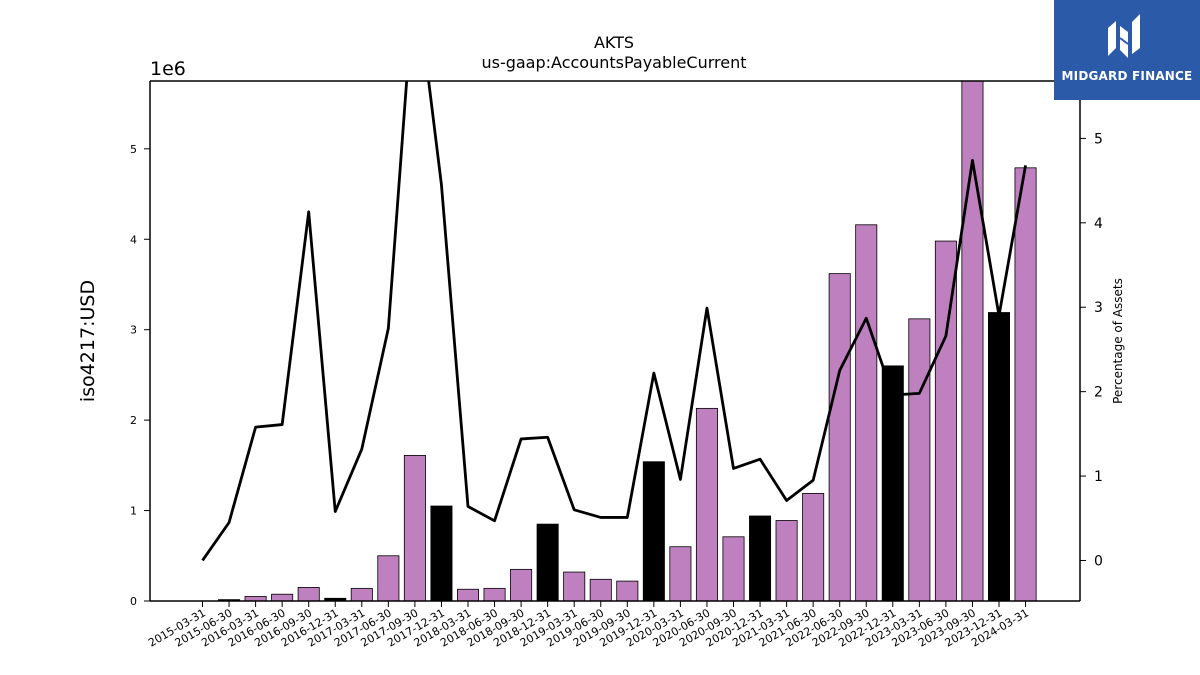 This screenshot has width=1200, height=675. What do you see at coordinates (1098, 393) in the screenshot?
I see `y-right-tick-label: 2` at bounding box center [1098, 393].